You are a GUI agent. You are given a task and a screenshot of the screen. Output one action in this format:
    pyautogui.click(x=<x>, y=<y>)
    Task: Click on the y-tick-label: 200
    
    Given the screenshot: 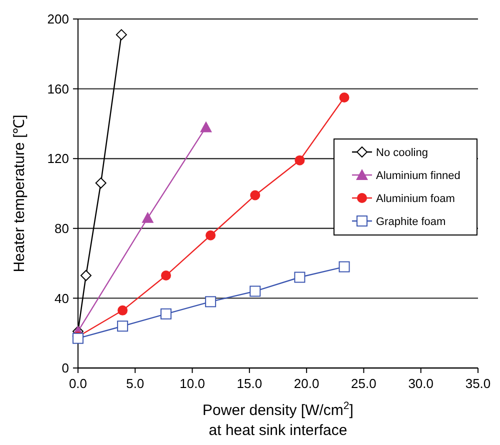 What is the action you would take?
    pyautogui.click(x=58, y=19)
    